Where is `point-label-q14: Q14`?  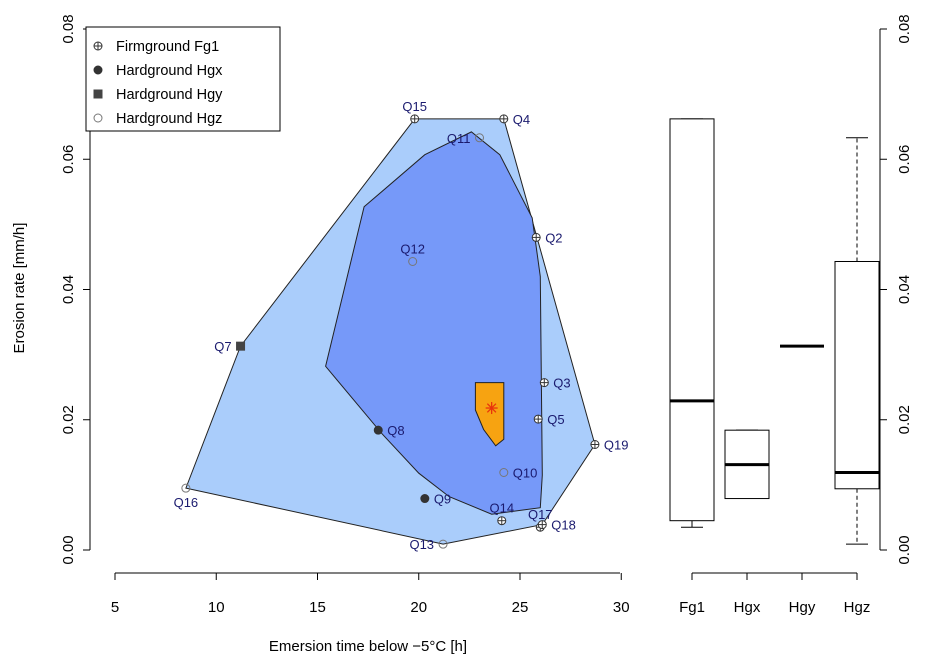
point-label-q14: Q14 is located at coordinates (501, 508).